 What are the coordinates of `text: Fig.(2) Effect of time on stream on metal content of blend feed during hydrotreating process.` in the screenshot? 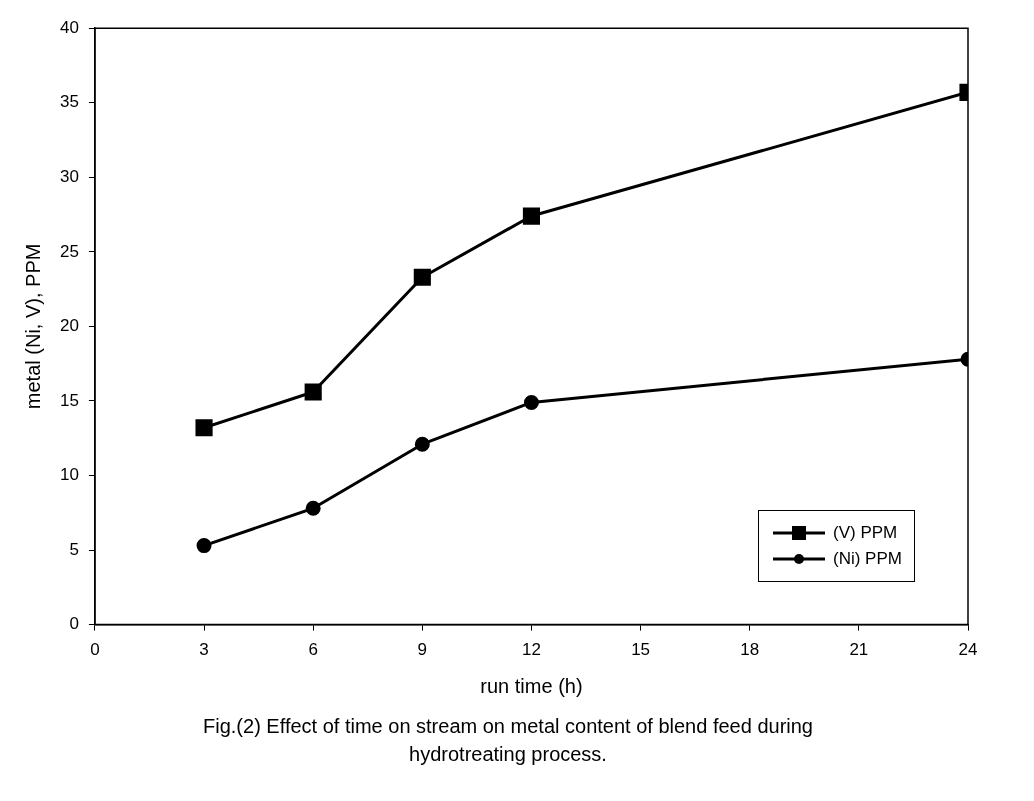 It's located at (508, 740).